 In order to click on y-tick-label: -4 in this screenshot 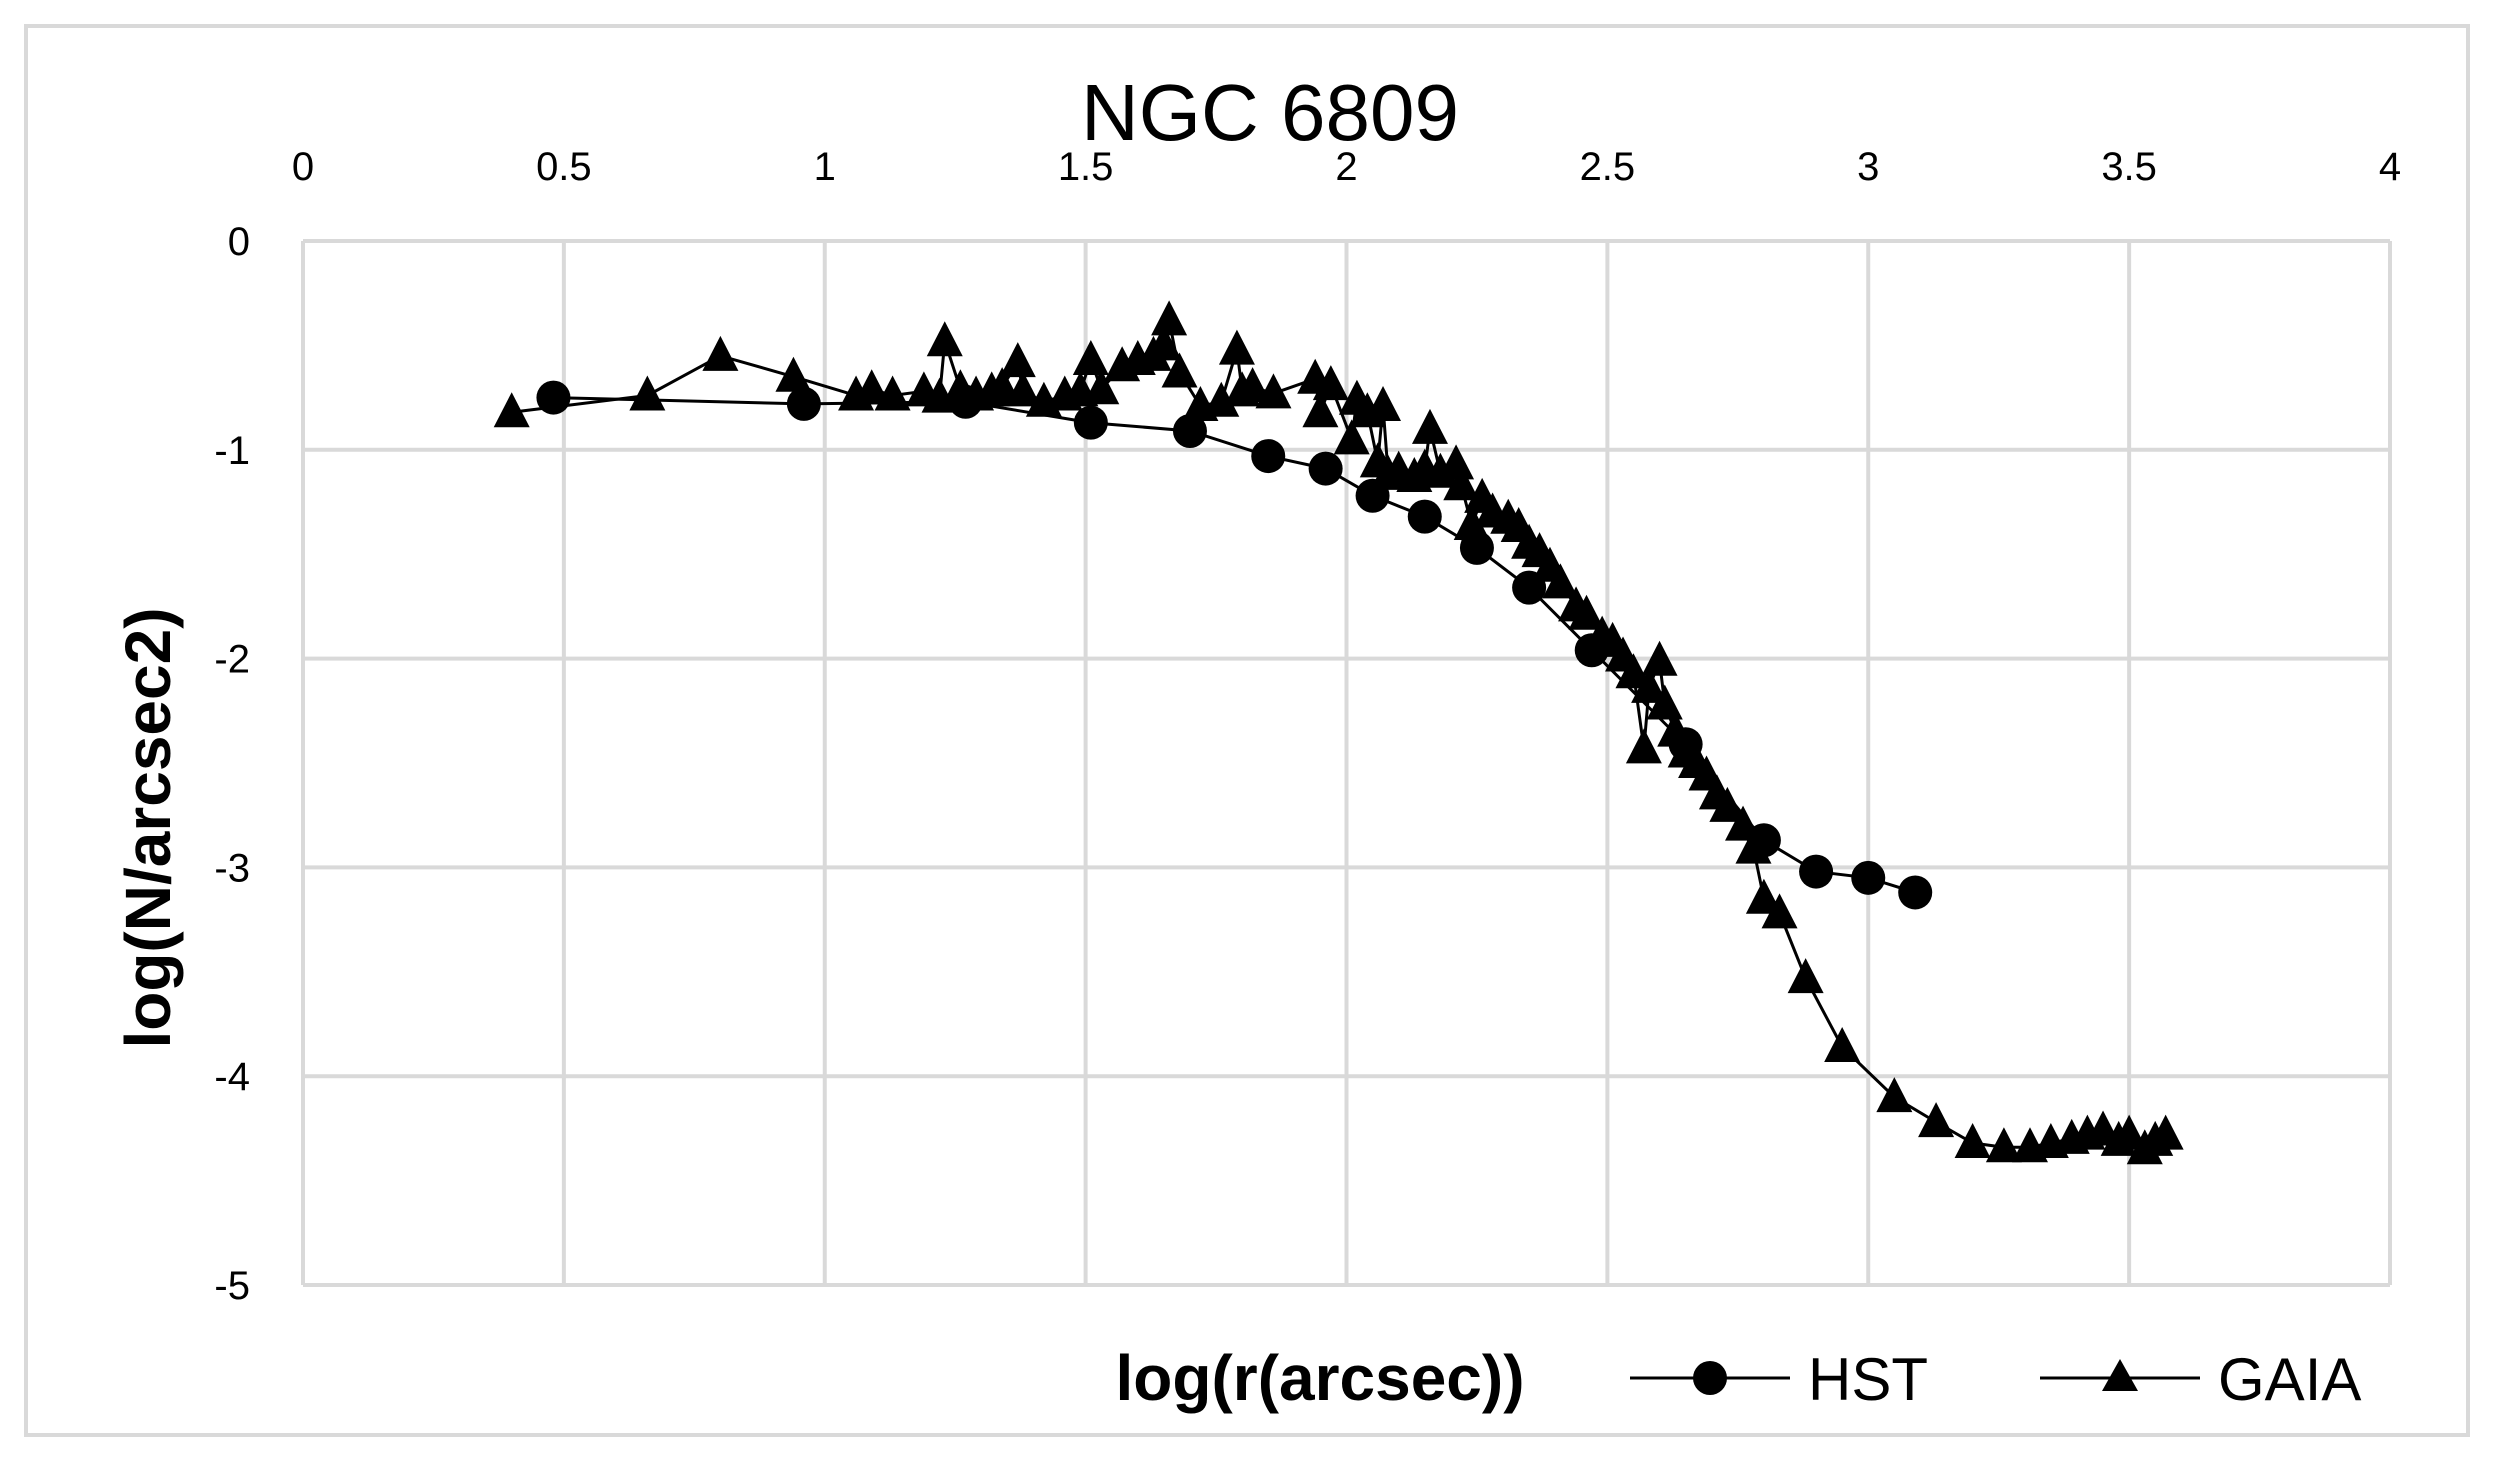, I will do `click(232, 1077)`.